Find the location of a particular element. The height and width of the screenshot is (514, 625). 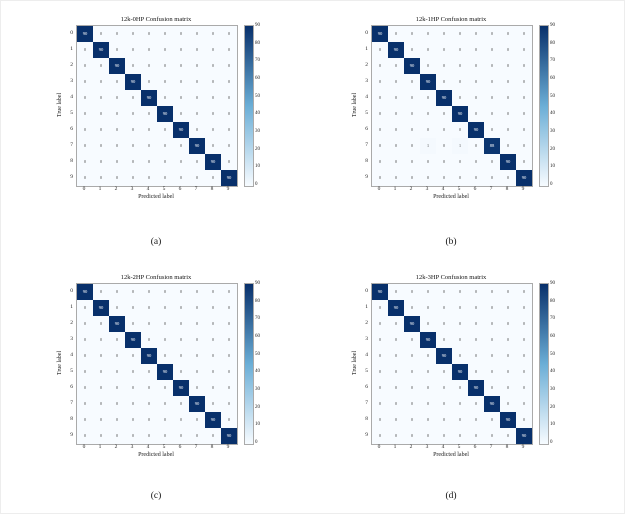

panel-title: 12k-0HP Confusion matrix is located at coordinates (156, 19).